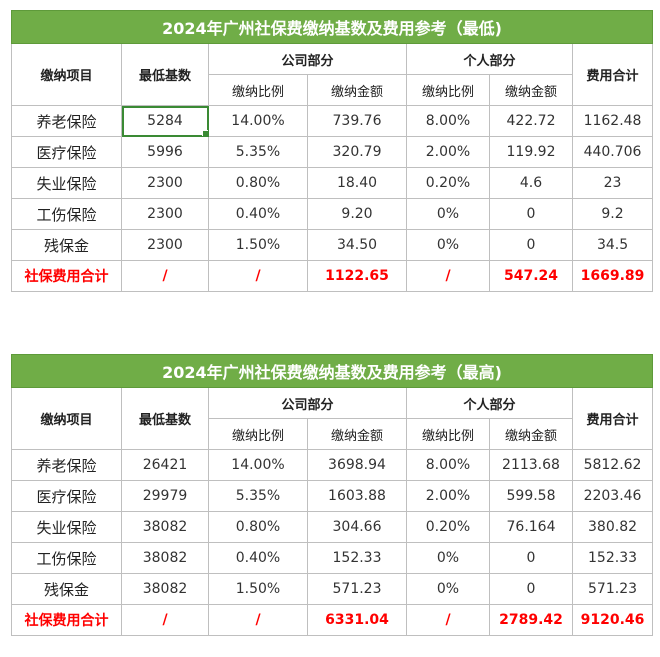  I want to click on base-cell: 5996, so click(165, 152).